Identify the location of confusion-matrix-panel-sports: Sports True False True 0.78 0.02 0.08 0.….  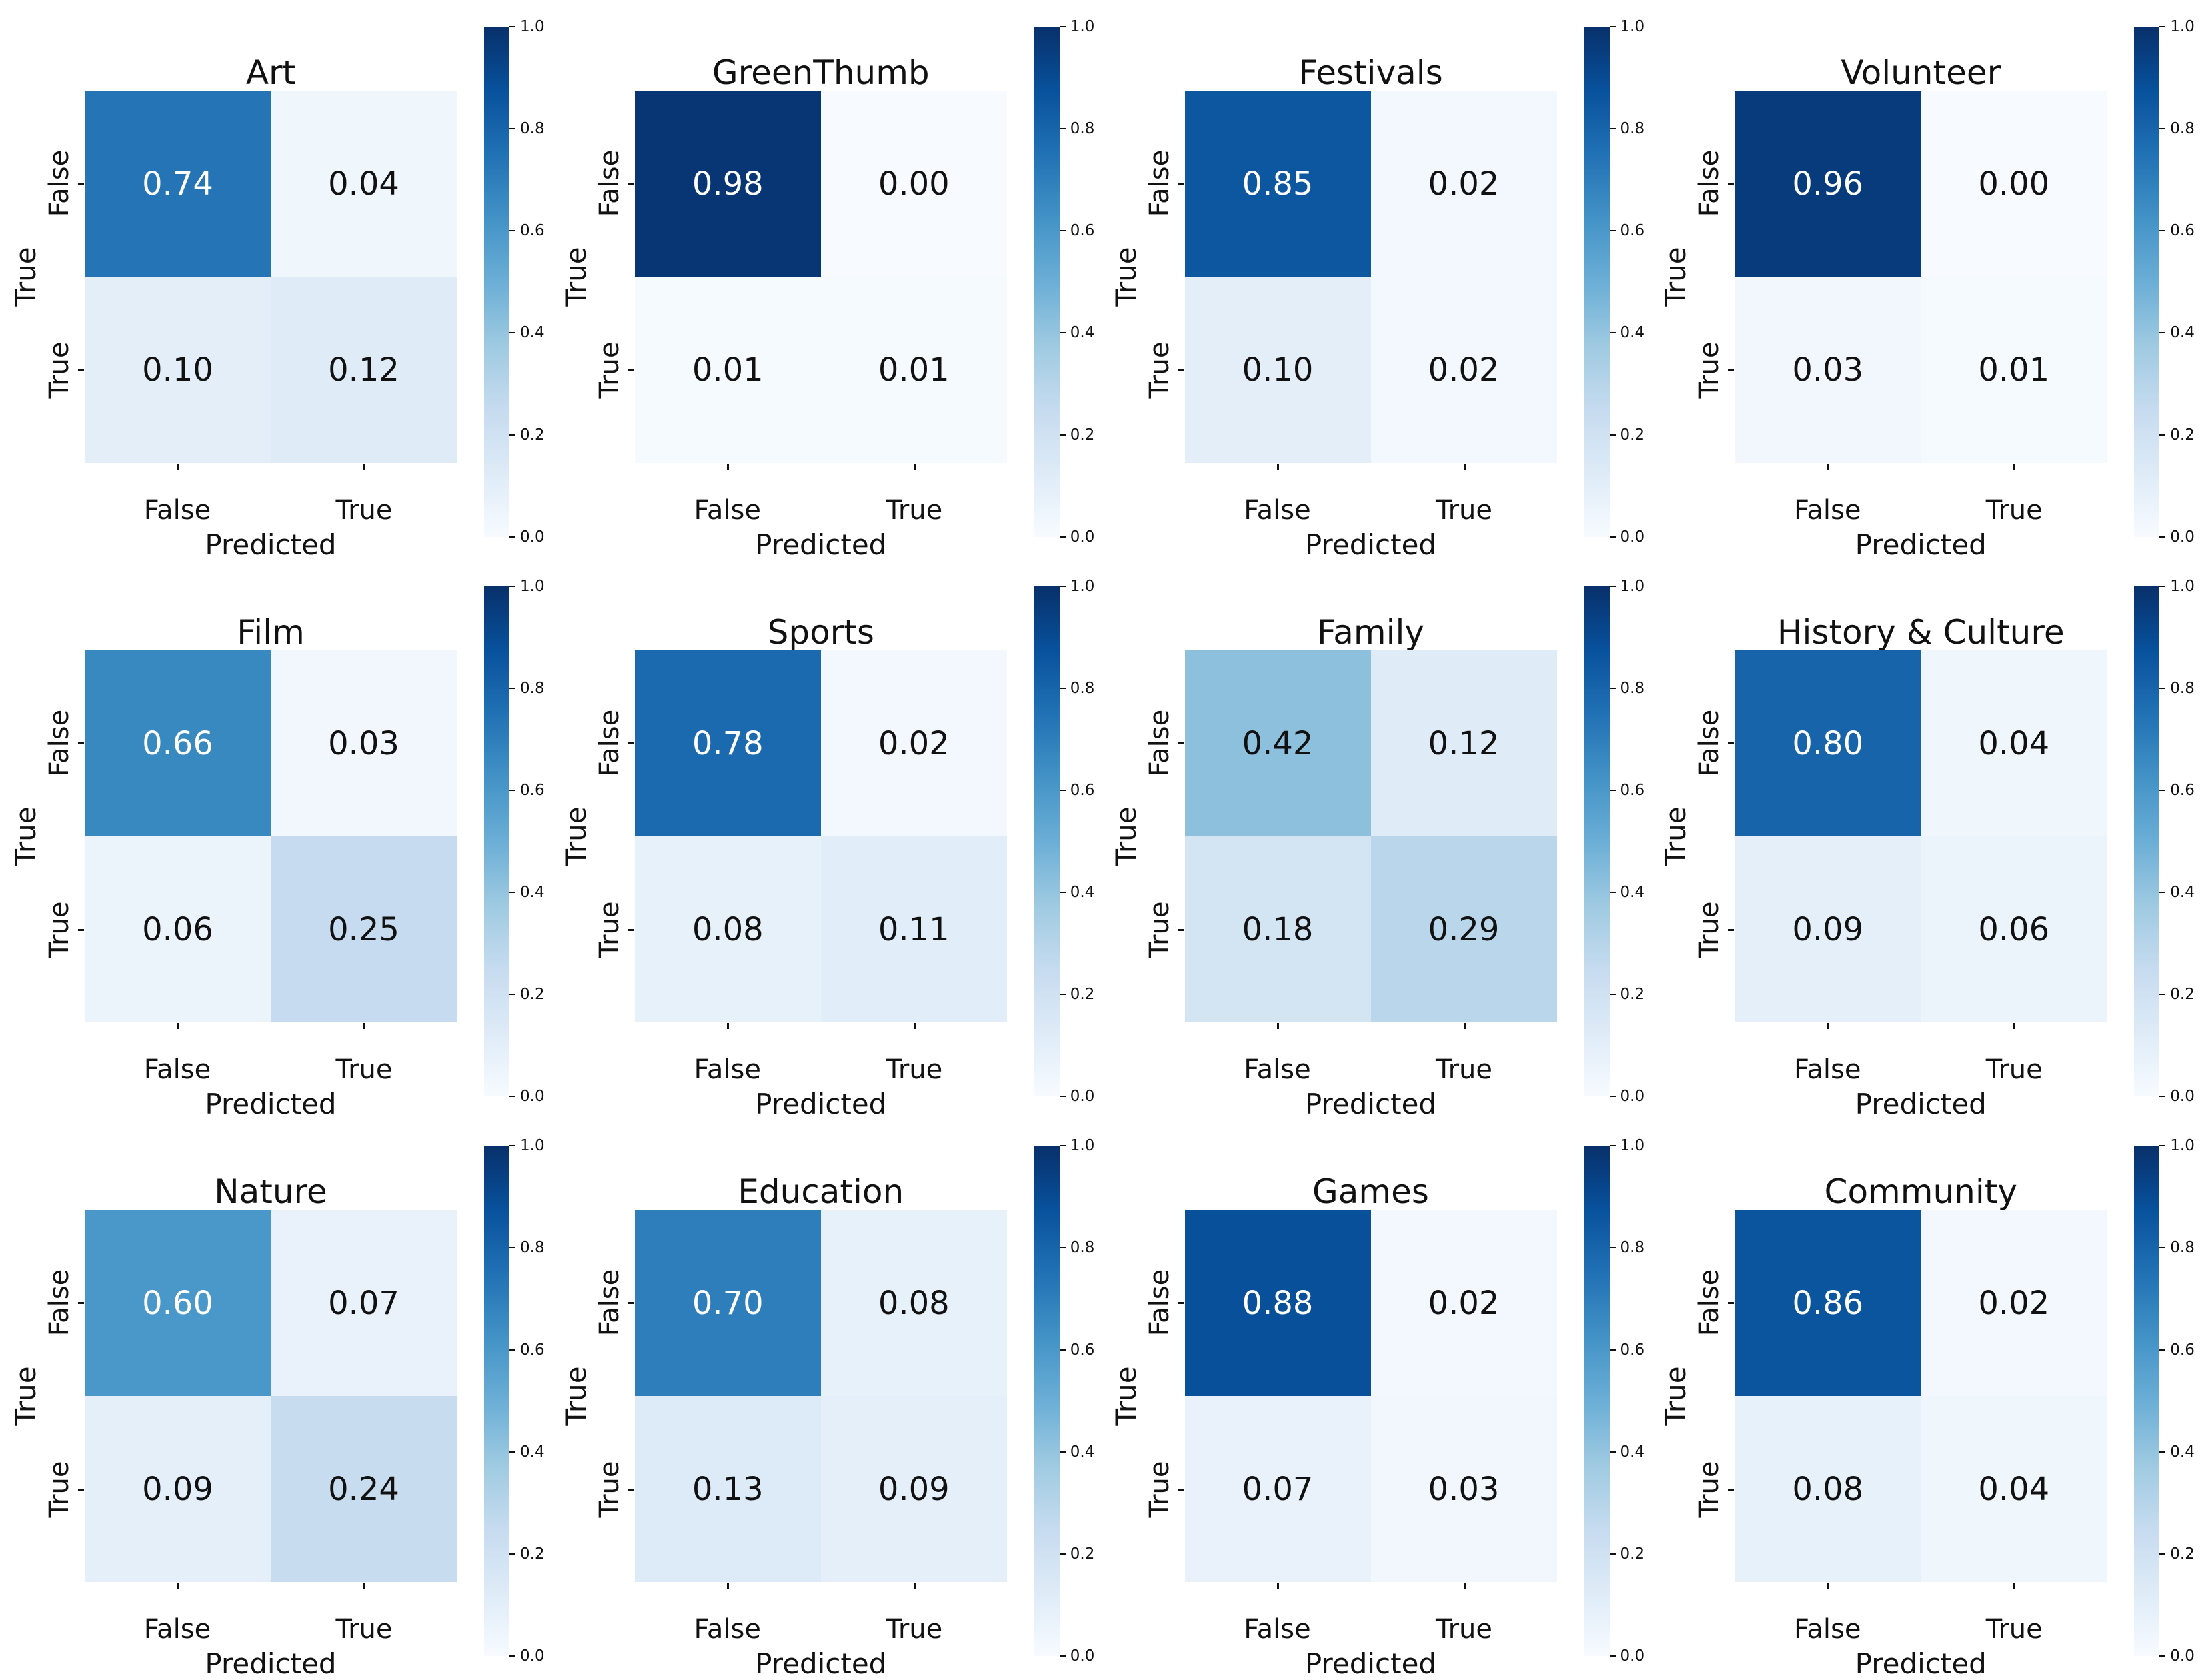
(825, 840).